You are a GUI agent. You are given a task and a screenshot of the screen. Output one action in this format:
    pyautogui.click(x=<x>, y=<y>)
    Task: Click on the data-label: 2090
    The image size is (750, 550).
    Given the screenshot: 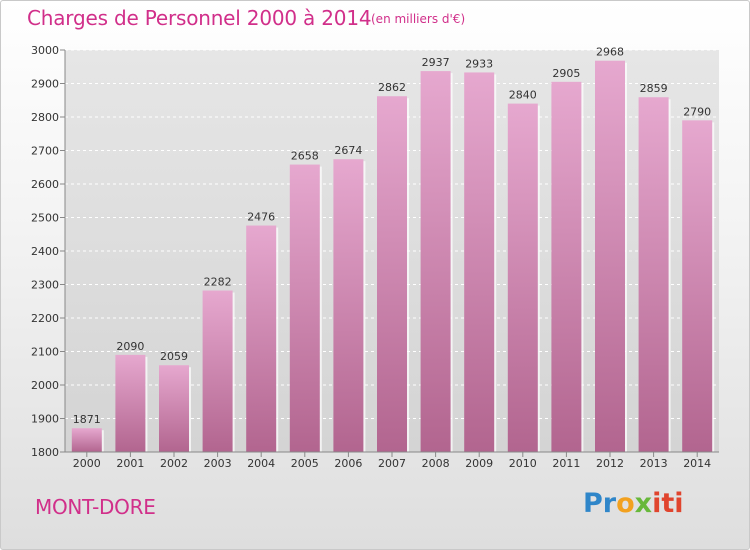 What is the action you would take?
    pyautogui.click(x=130, y=346)
    